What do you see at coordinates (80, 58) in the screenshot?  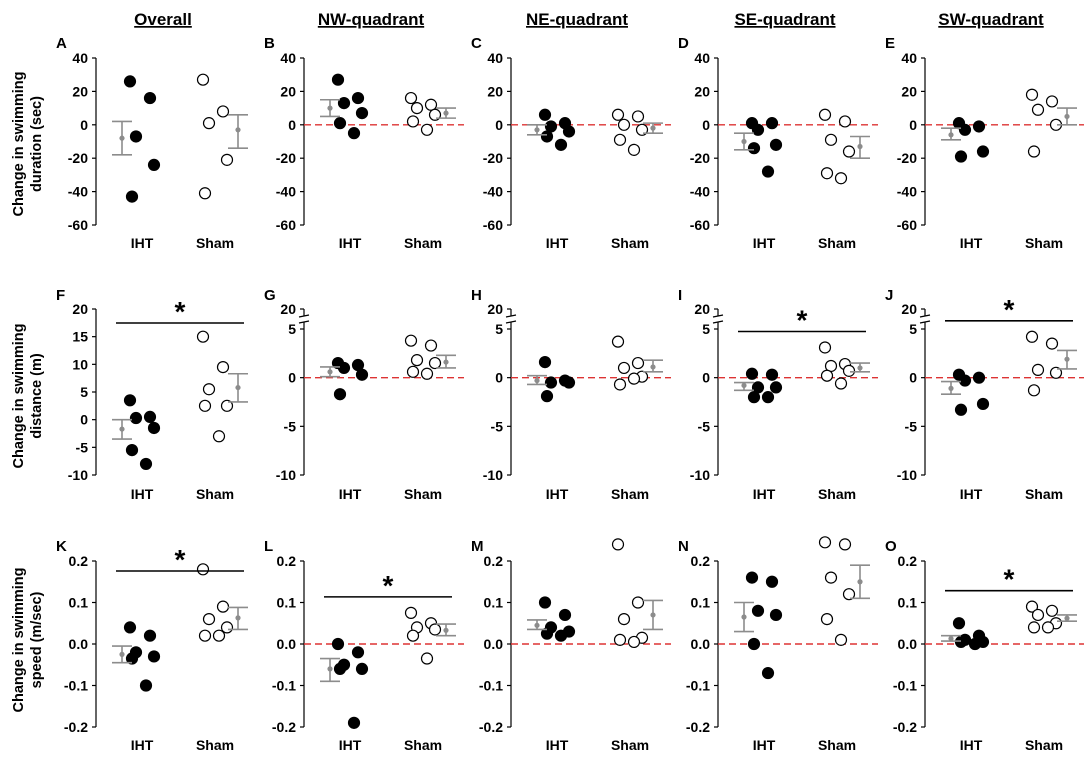 I see `y-tick-label: 40` at bounding box center [80, 58].